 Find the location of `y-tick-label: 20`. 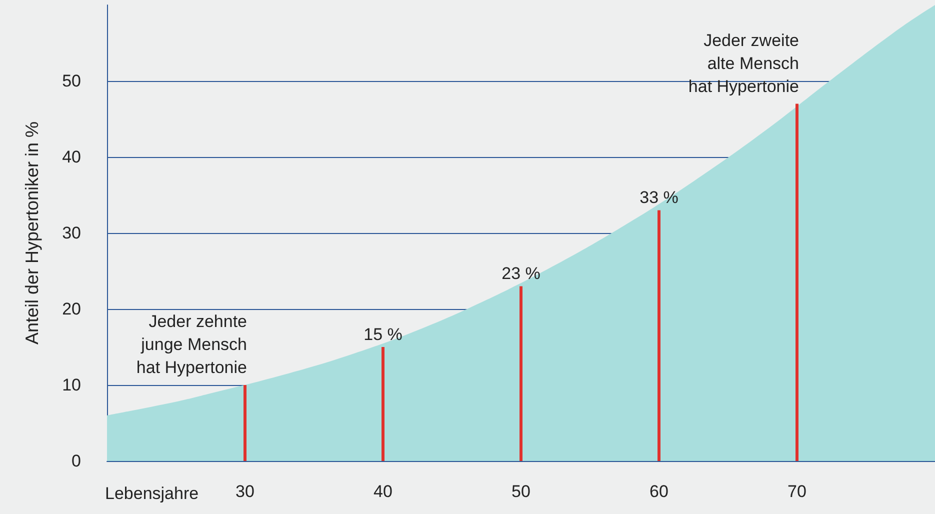

y-tick-label: 20 is located at coordinates (71, 309).